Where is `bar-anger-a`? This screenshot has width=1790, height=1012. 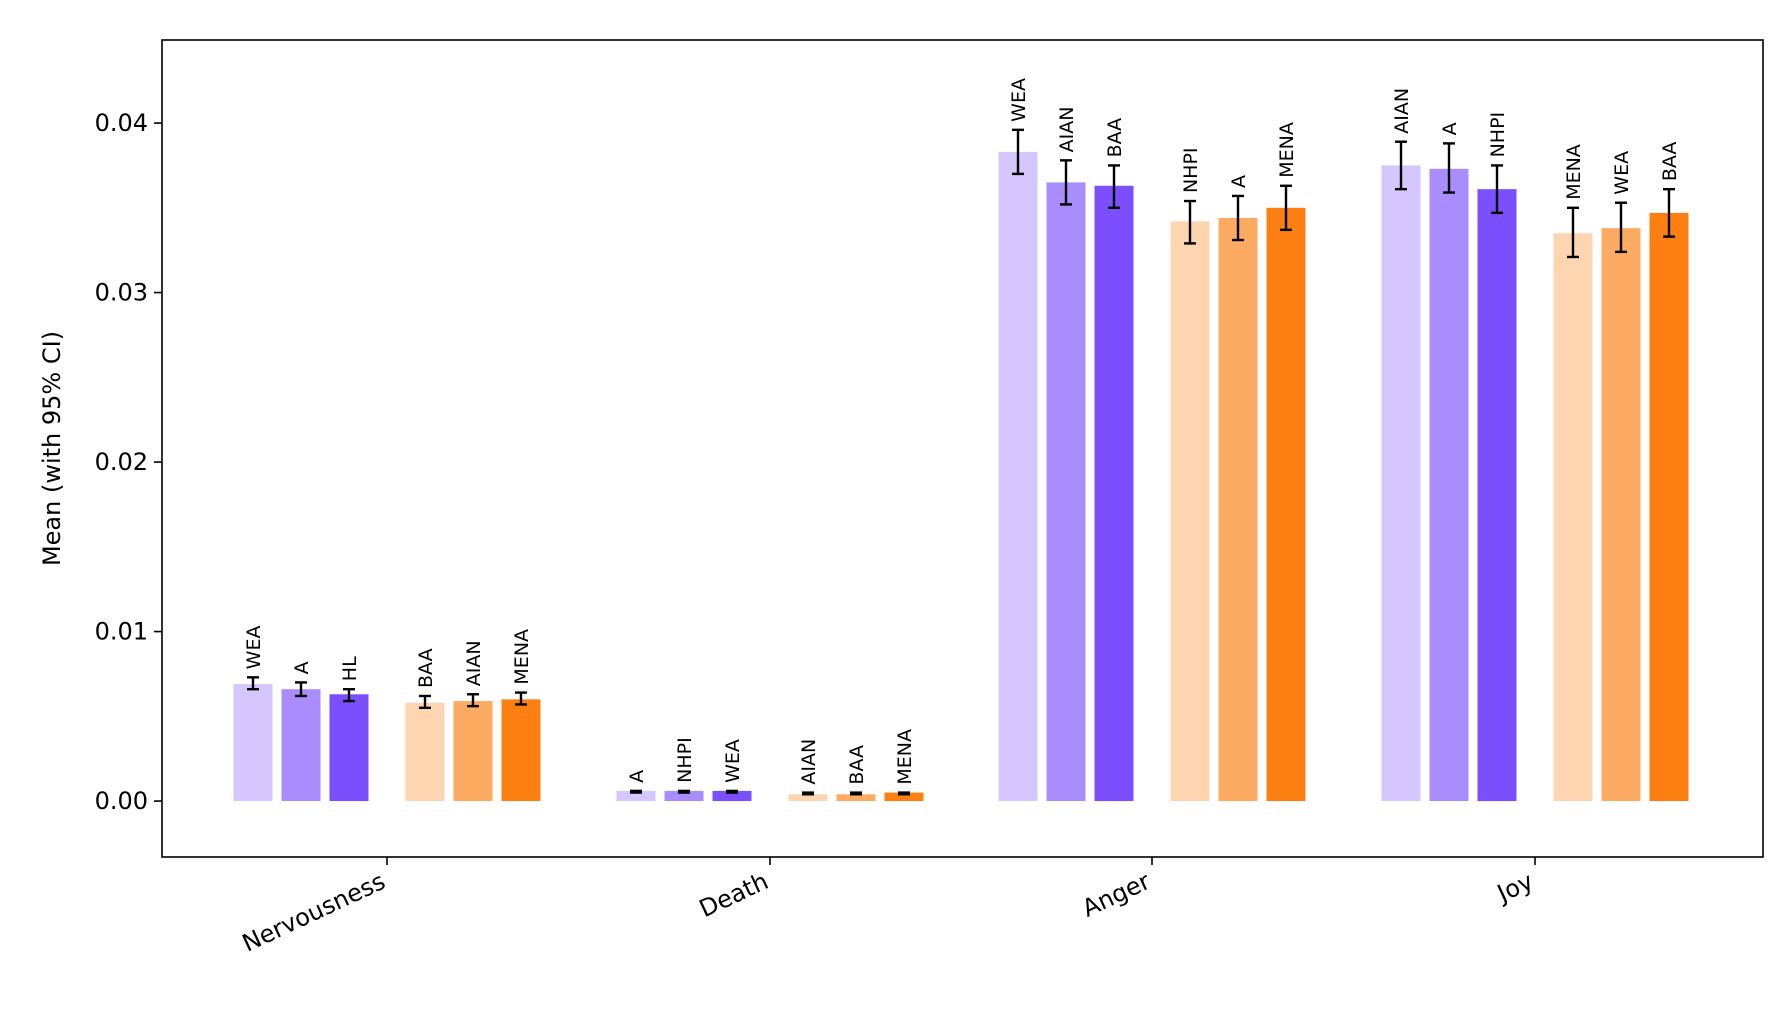 bar-anger-a is located at coordinates (1238, 509).